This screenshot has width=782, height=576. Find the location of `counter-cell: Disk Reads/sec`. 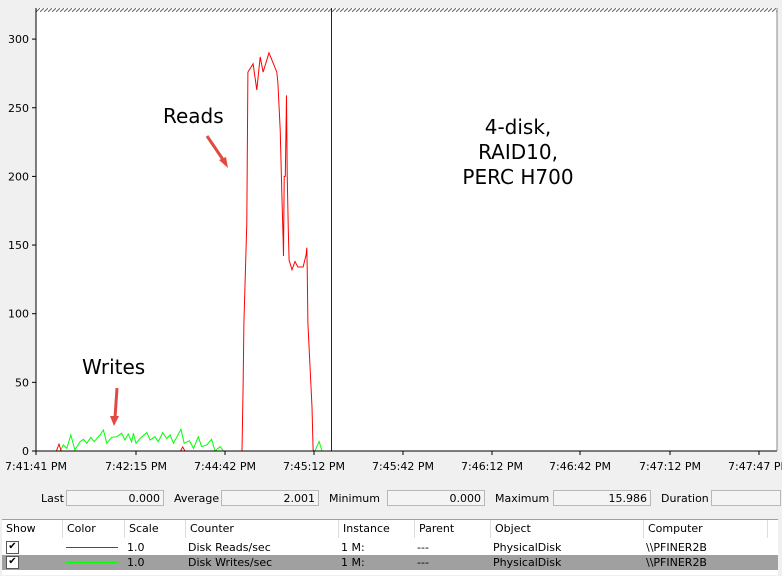

counter-cell: Disk Reads/sec is located at coordinates (229, 547).